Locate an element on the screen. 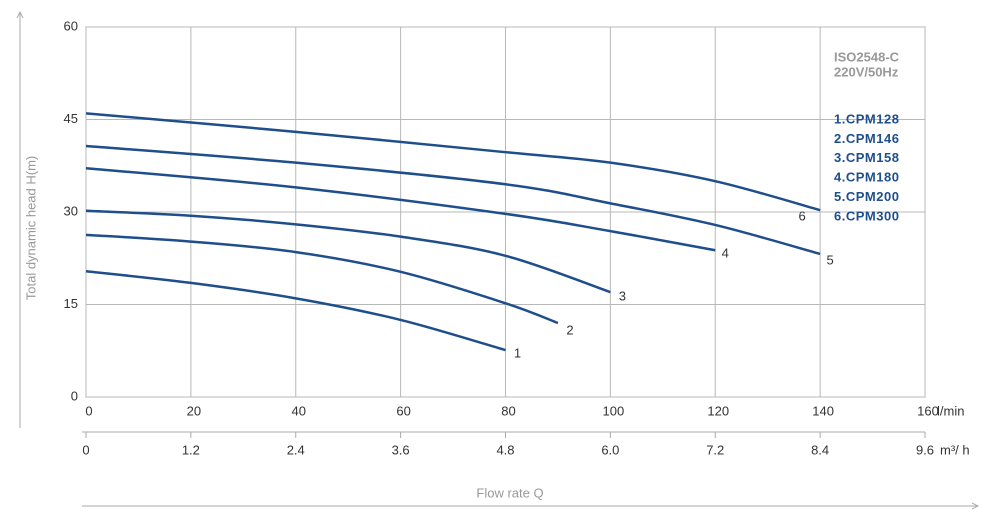 The width and height of the screenshot is (988, 517). curve-label: 3 is located at coordinates (622, 296).